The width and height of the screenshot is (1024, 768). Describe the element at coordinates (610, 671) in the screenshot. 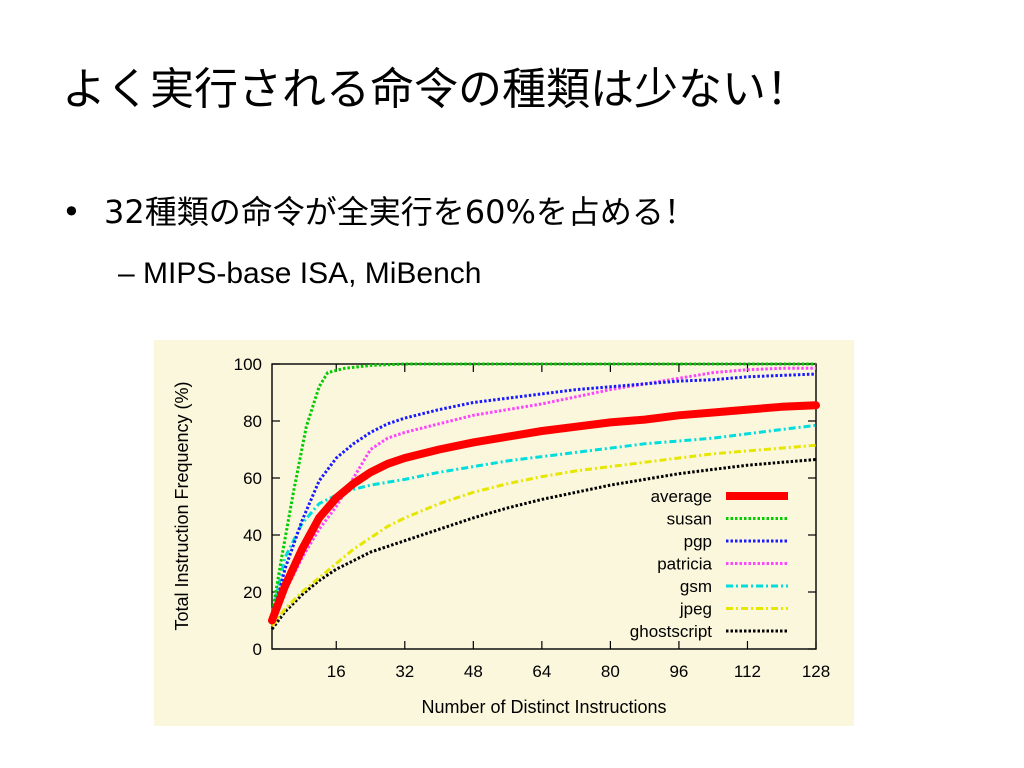

I see `x-tick-label: 80` at that location.